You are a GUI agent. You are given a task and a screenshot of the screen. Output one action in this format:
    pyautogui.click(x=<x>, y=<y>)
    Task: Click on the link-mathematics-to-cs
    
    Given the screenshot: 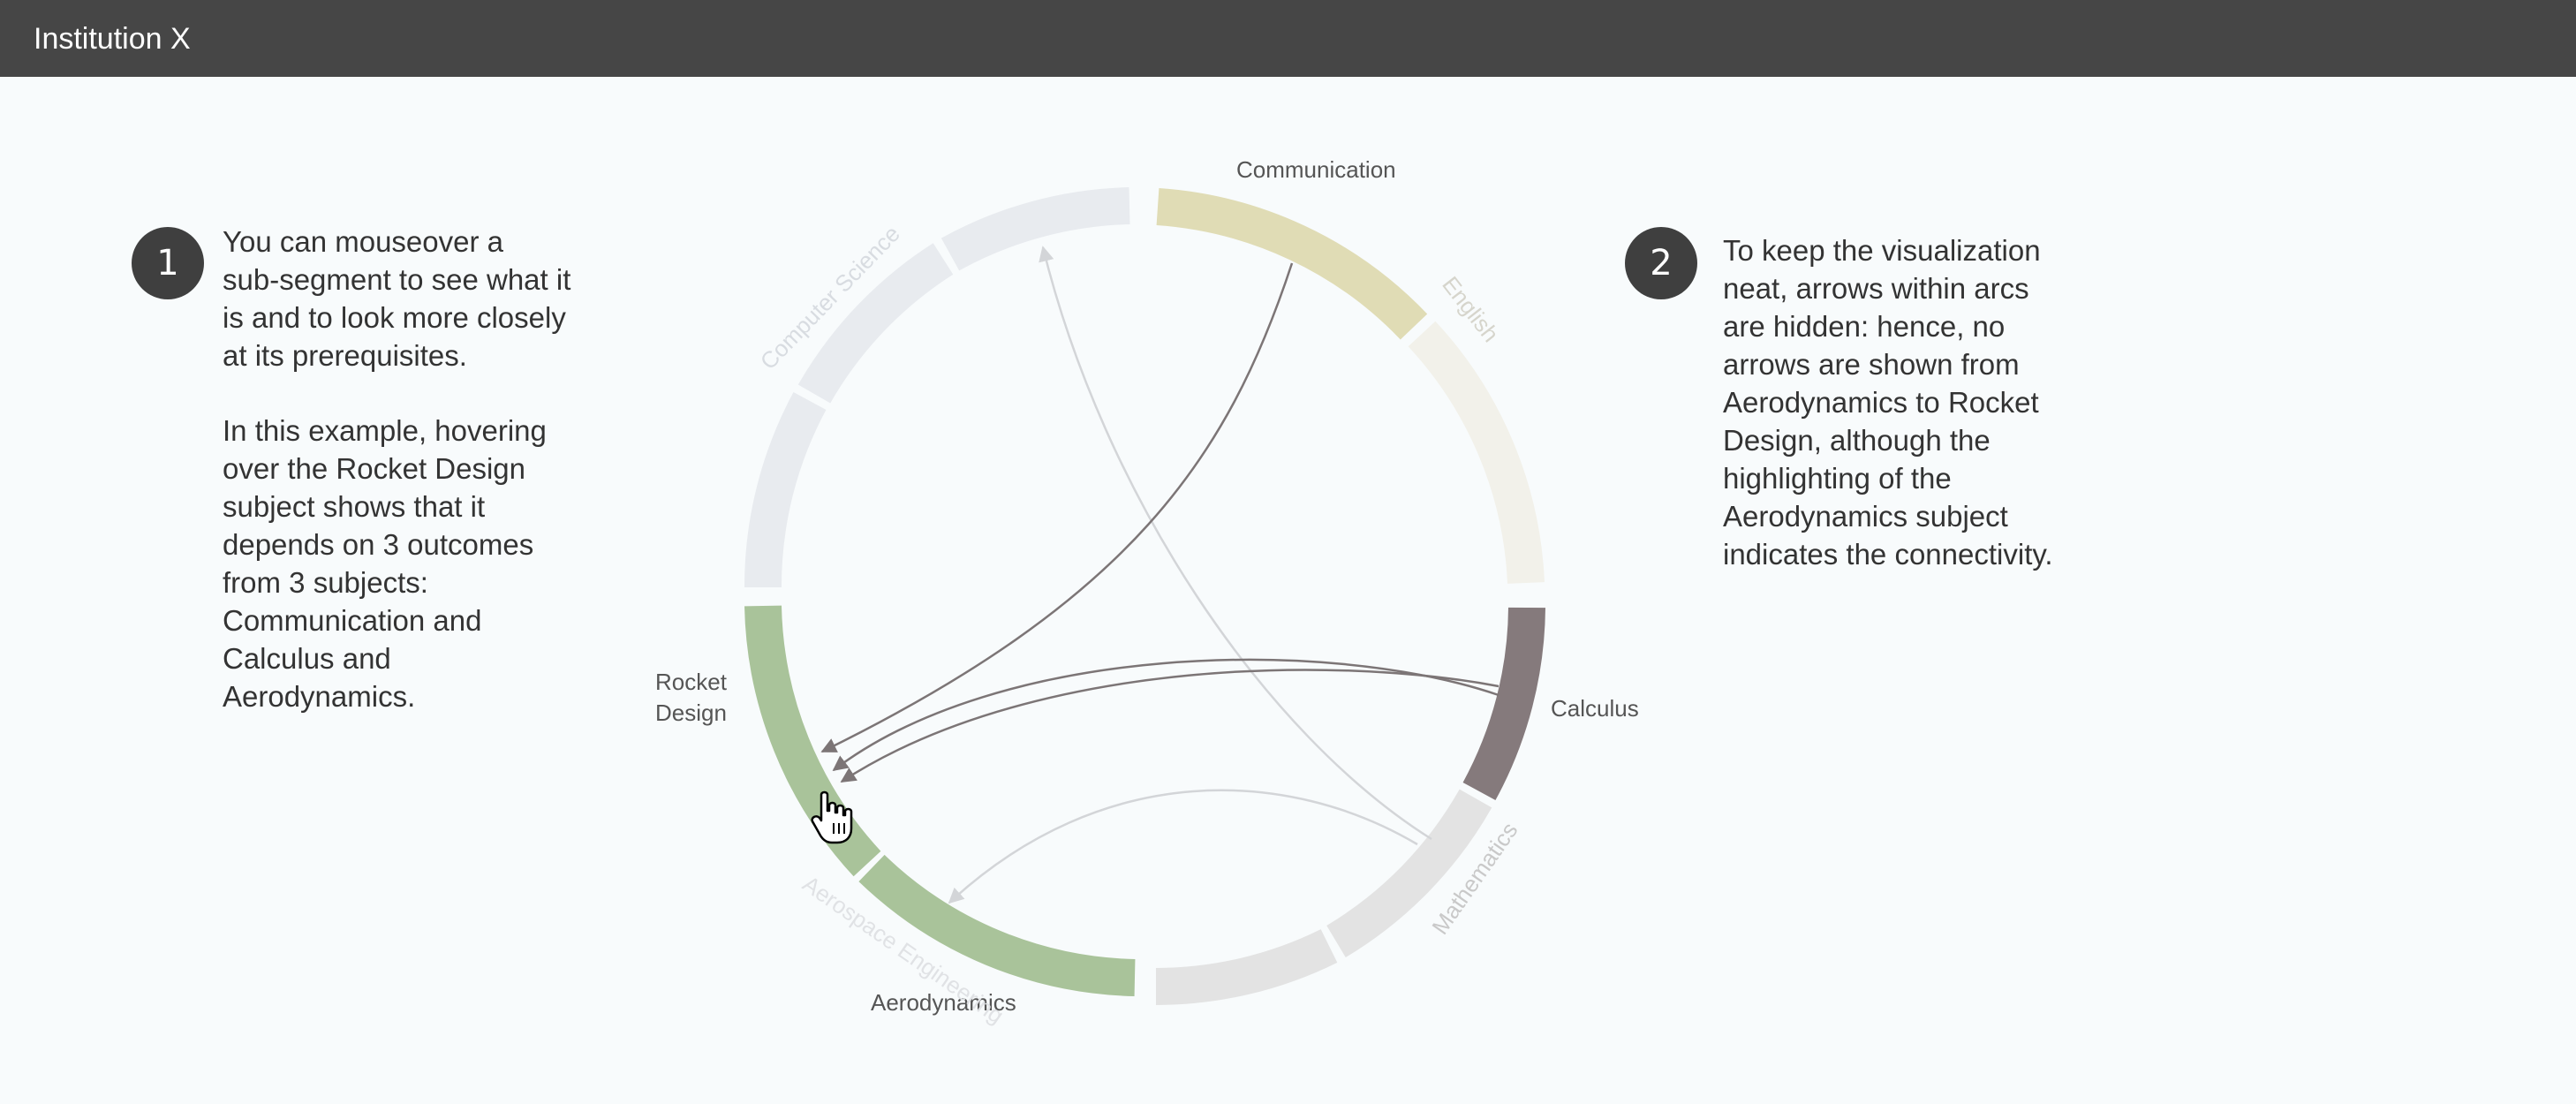 What is the action you would take?
    pyautogui.click(x=1235, y=543)
    